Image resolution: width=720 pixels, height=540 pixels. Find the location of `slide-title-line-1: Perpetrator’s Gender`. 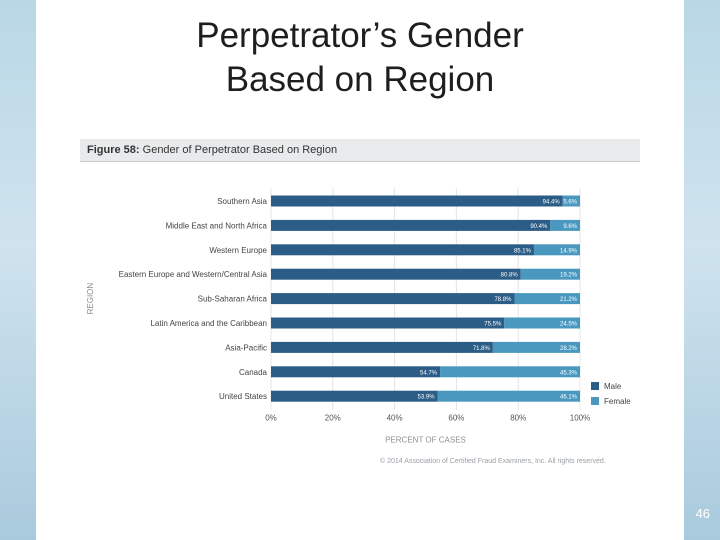

slide-title-line-1: Perpetrator’s Gender is located at coordinates (360, 35).